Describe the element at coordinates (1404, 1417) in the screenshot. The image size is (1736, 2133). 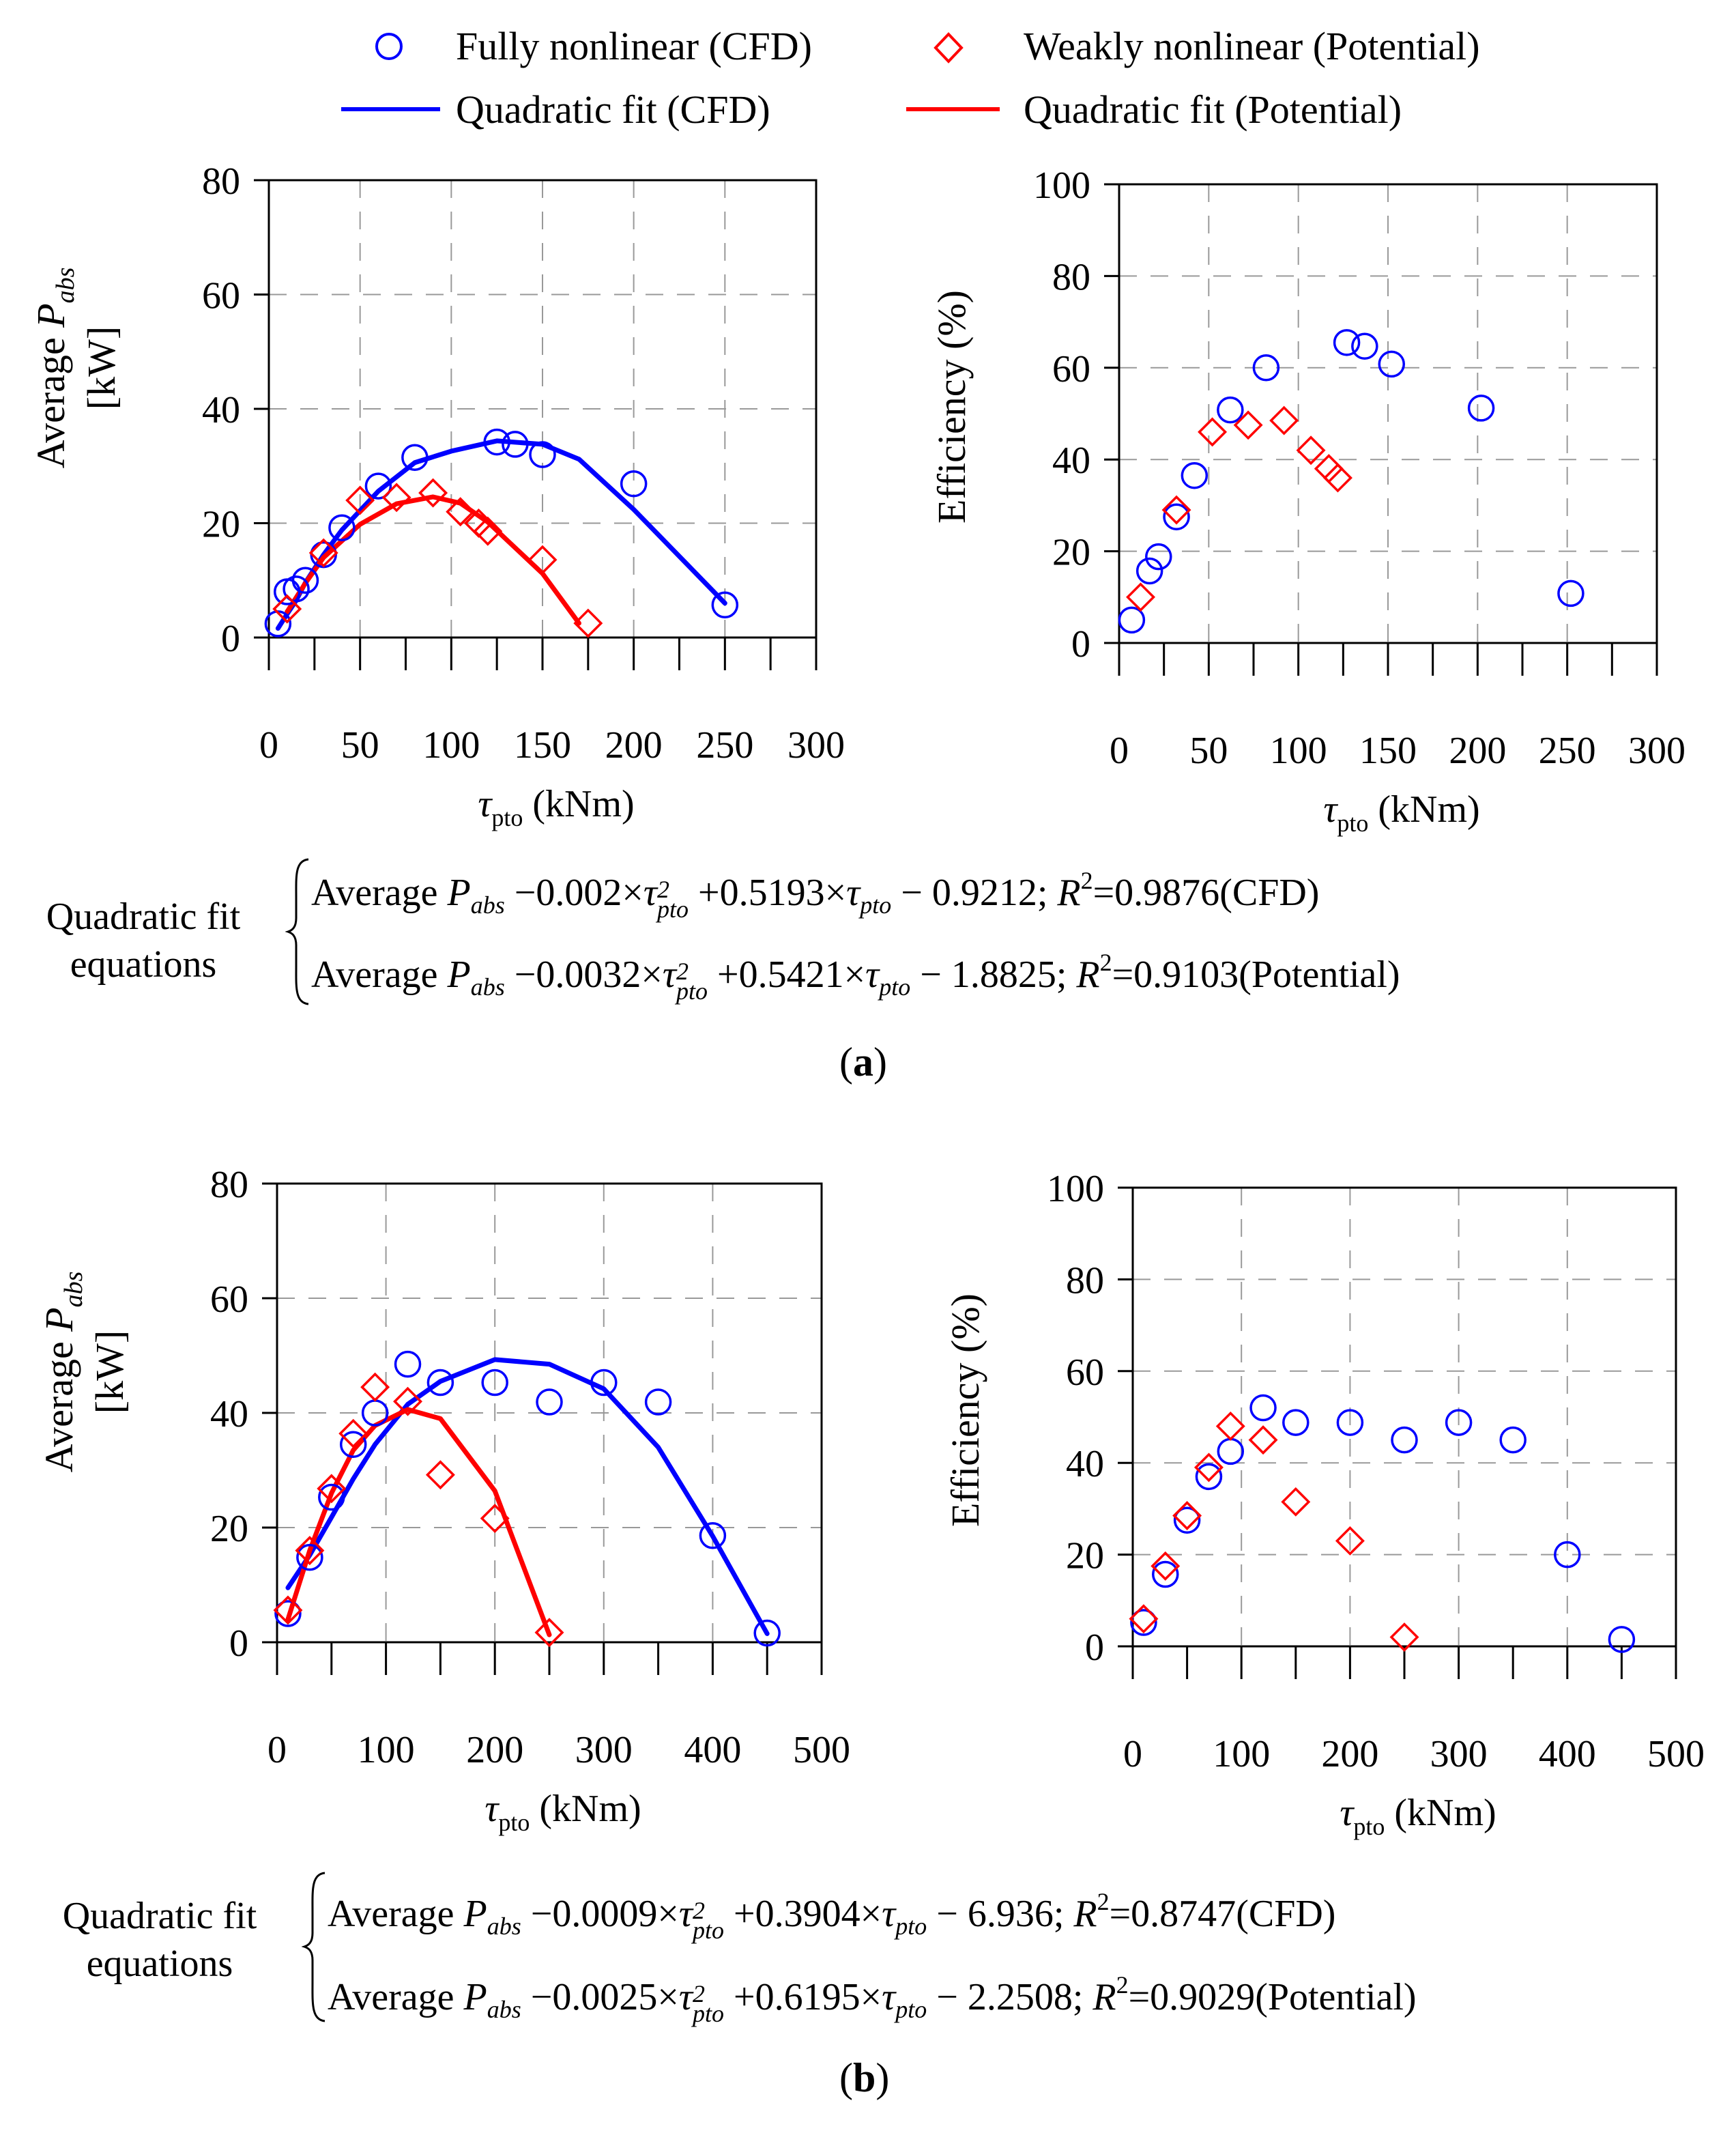
I see `plot-frame` at that location.